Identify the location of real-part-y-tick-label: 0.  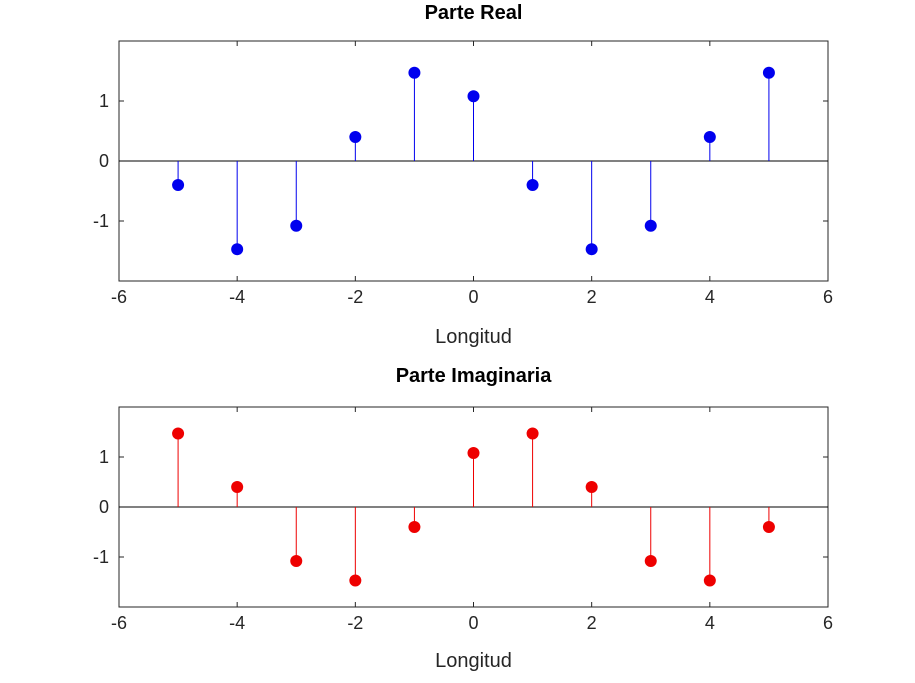
(104, 161).